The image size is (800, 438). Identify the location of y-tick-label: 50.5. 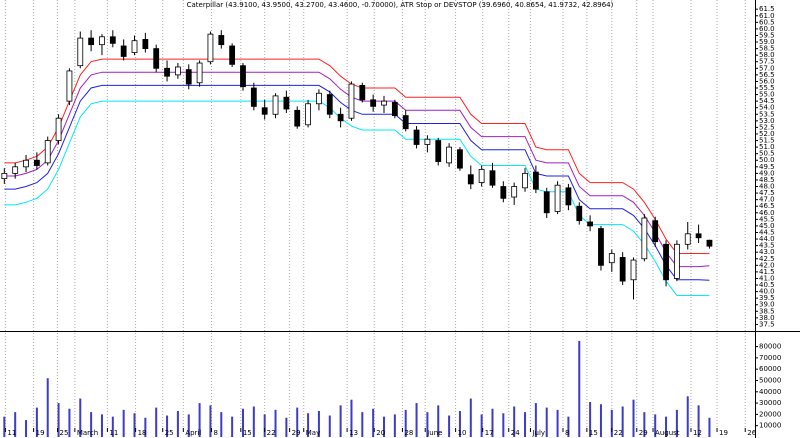
(767, 154).